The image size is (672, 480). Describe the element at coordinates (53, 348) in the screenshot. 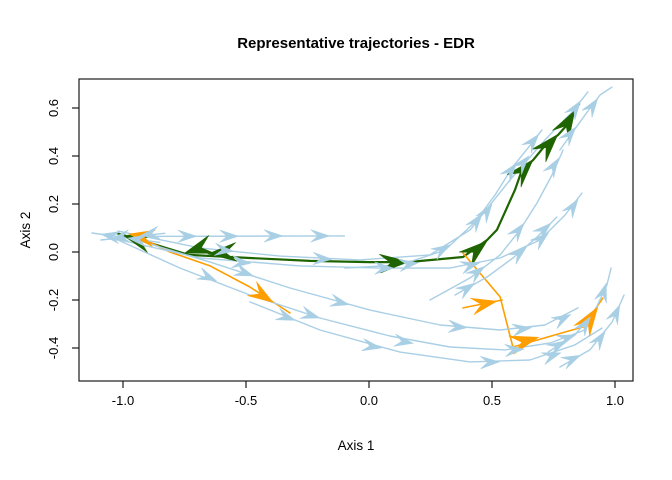

I see `y-tick-label: -0.4` at that location.